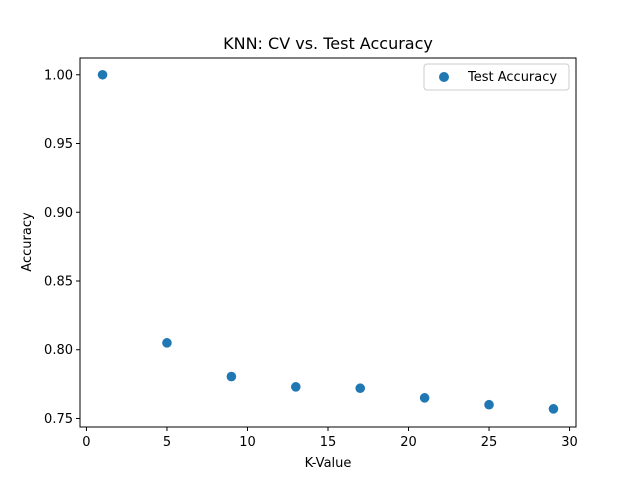 This screenshot has height=480, width=640. I want to click on x-tick-label: 10, so click(247, 442).